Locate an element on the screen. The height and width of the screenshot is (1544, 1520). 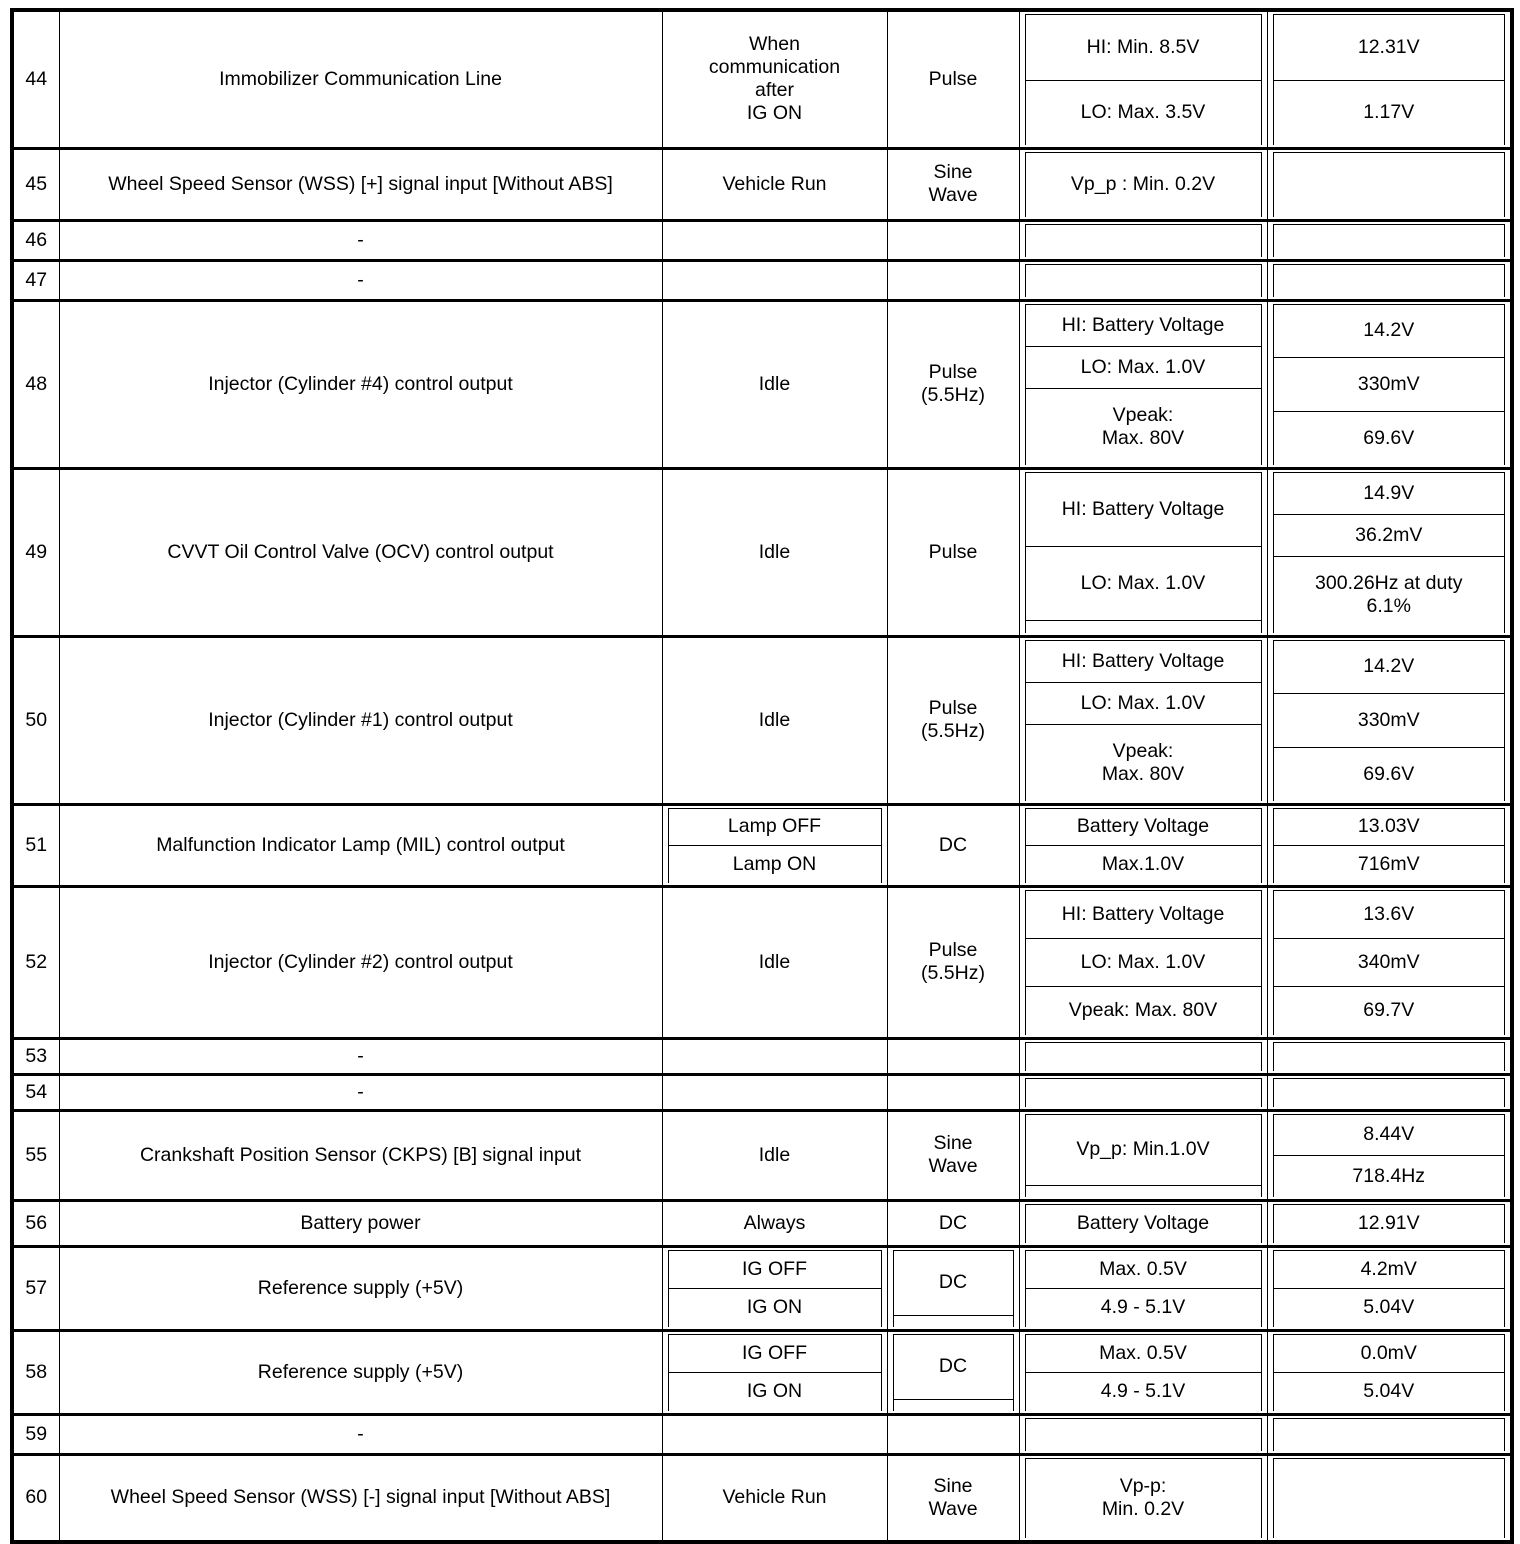
specification-subcell: Battery Voltage is located at coordinates (1143, 1223).